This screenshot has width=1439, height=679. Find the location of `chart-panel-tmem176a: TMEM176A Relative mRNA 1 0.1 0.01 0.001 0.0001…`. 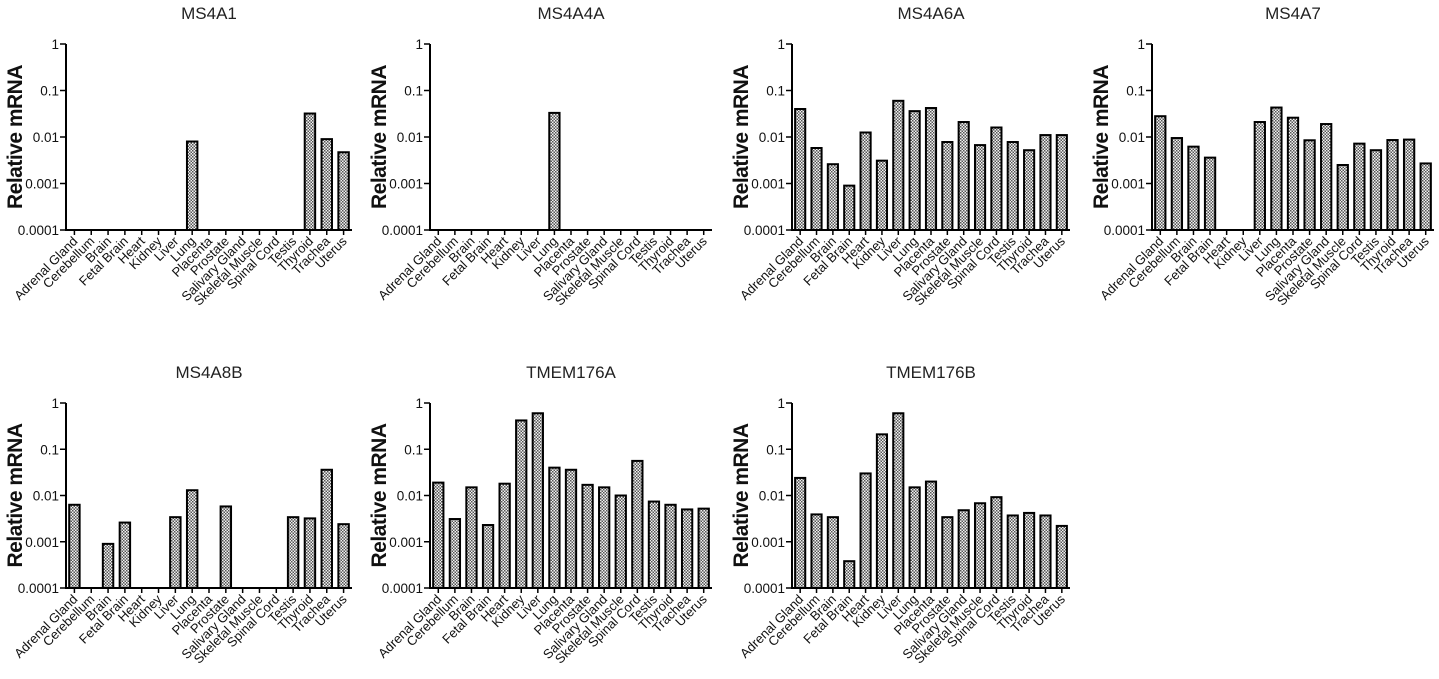

chart-panel-tmem176a: TMEM176A Relative mRNA 1 0.1 0.01 0.001 0.0001… is located at coordinates (540, 515).